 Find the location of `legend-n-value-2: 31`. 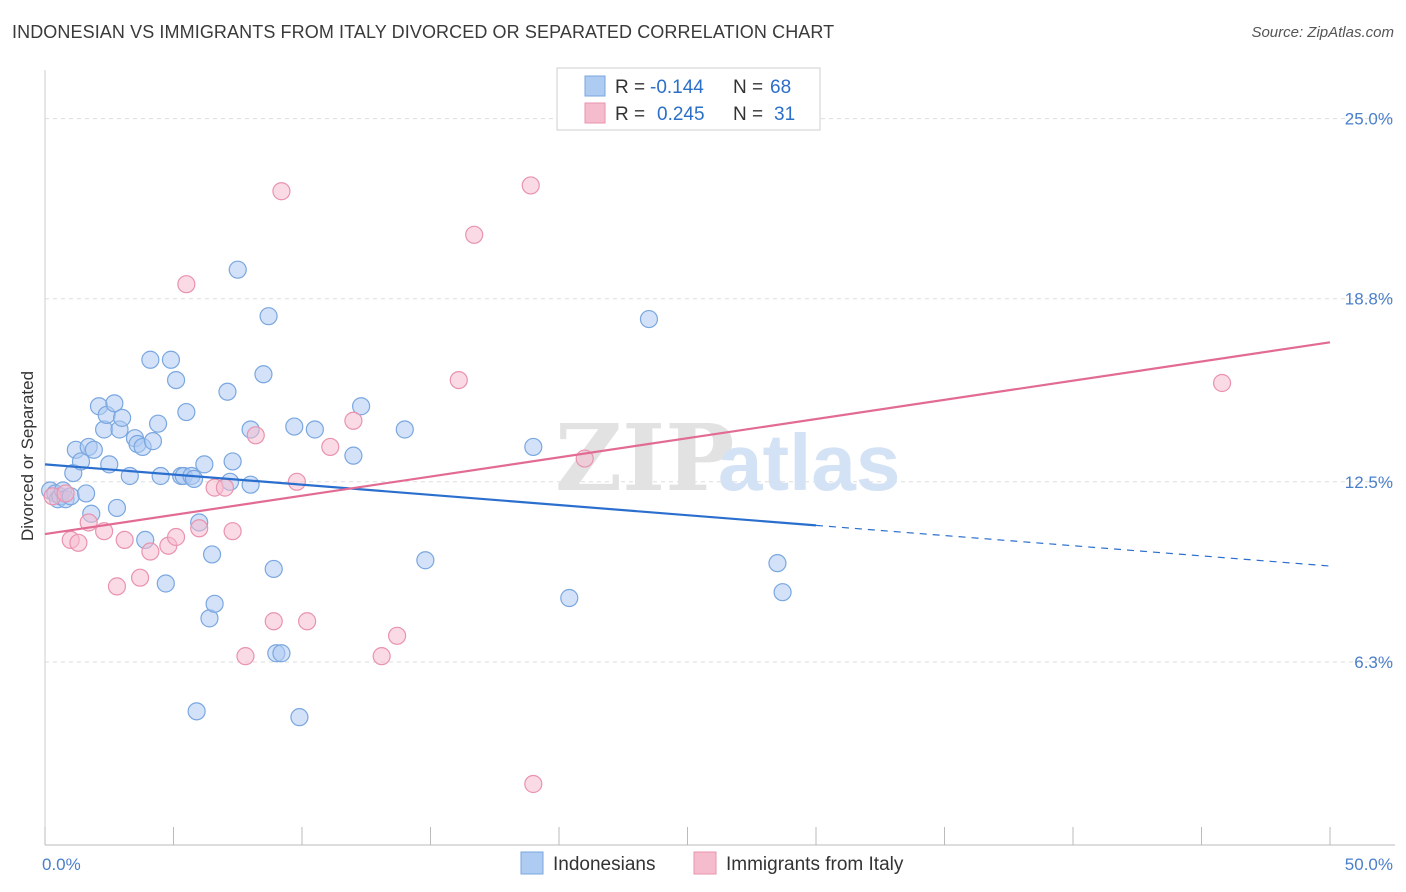

legend-n-value-2: 31 is located at coordinates (784, 114).